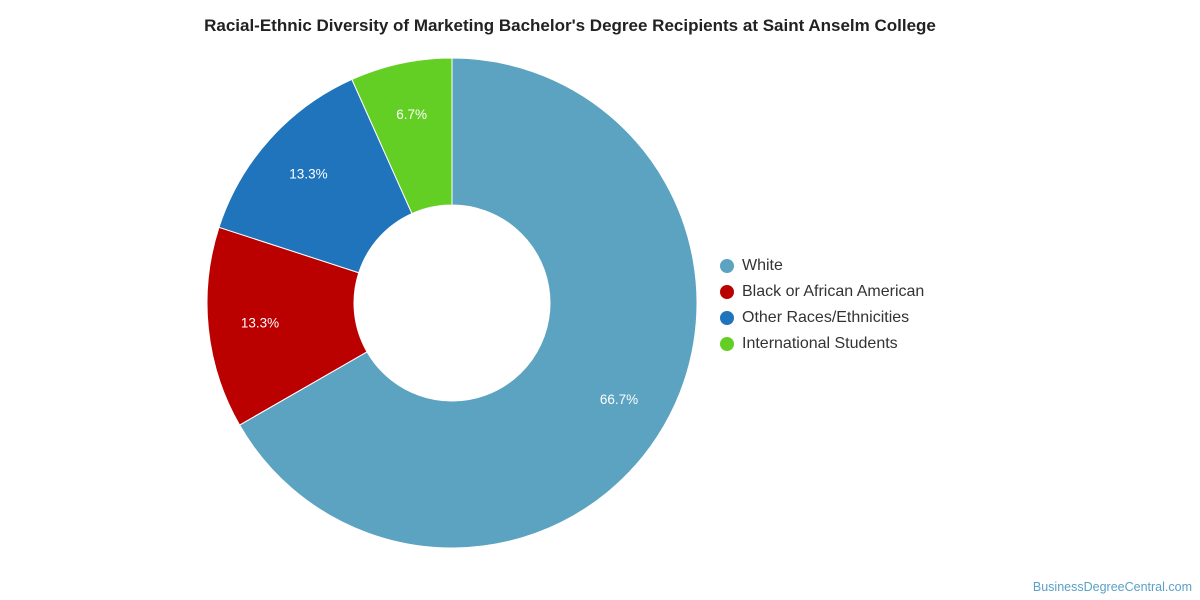 Image resolution: width=1200 pixels, height=600 pixels. What do you see at coordinates (619, 399) in the screenshot?
I see `slice-label-white: 66.7%` at bounding box center [619, 399].